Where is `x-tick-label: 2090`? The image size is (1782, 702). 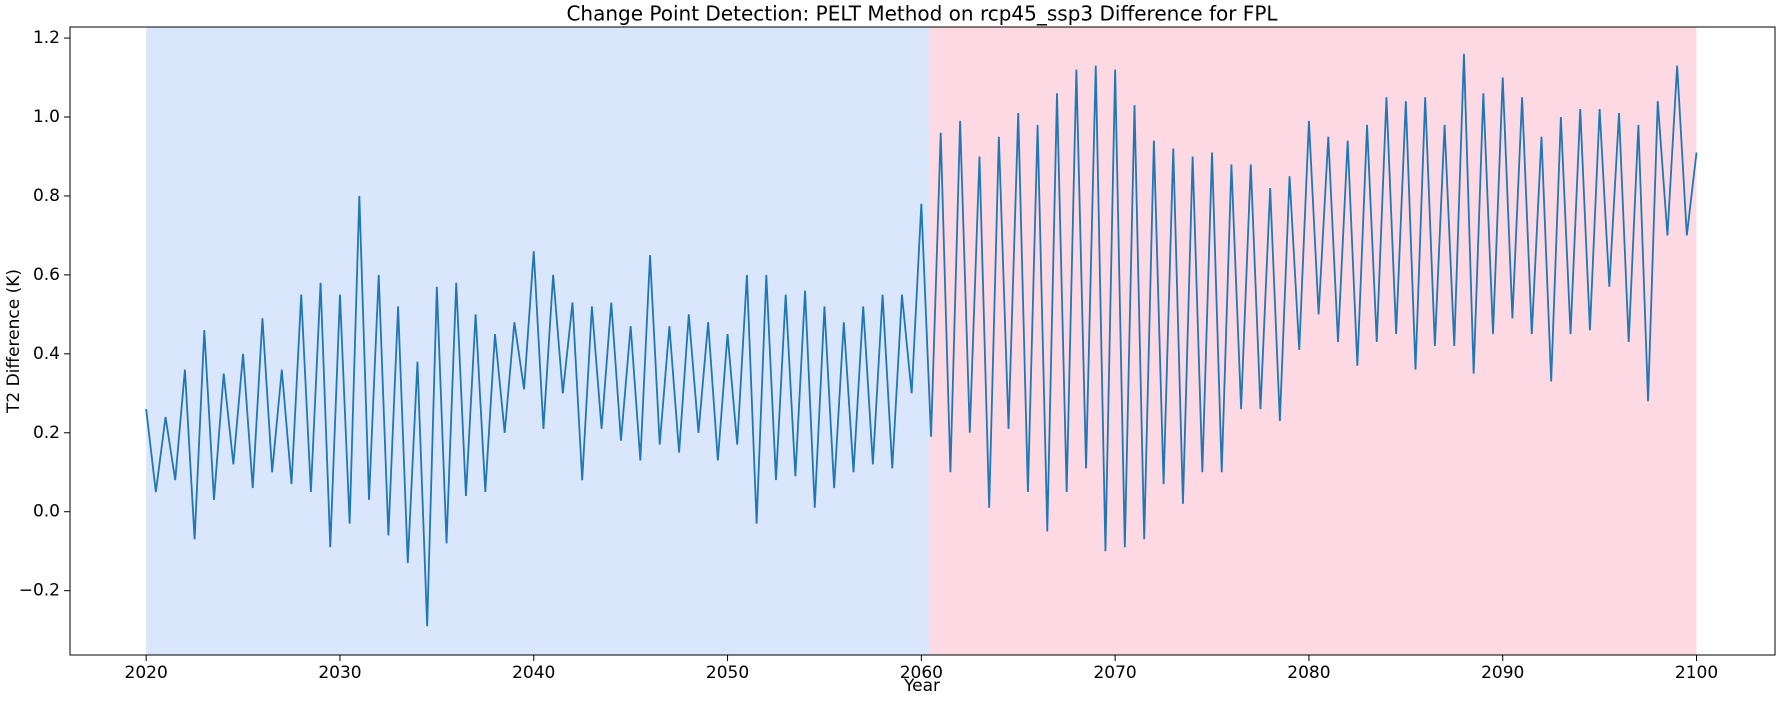
x-tick-label: 2090 is located at coordinates (1502, 673).